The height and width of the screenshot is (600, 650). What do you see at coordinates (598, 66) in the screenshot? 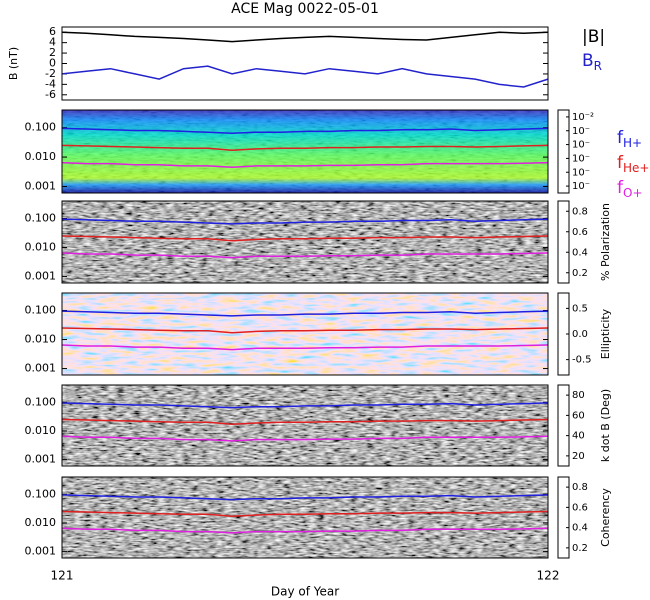
I see `legend-subscript: R` at bounding box center [598, 66].